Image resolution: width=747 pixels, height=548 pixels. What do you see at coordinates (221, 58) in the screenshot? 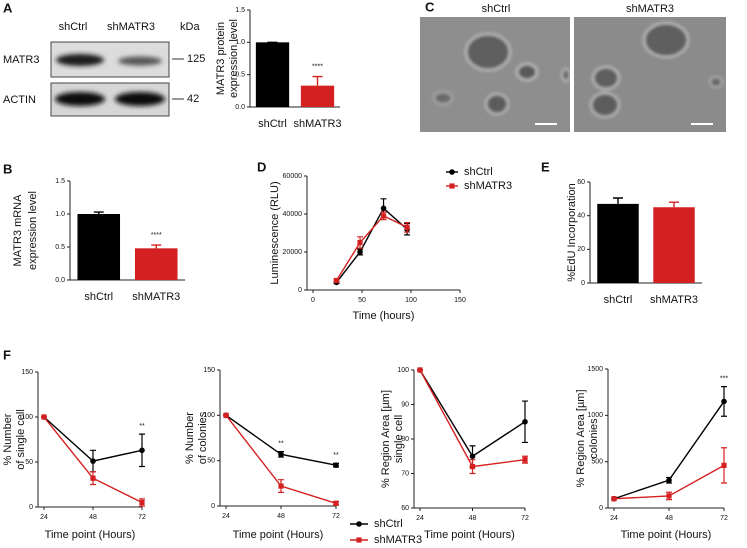
I see `y-axis-label: MATR3 protein` at bounding box center [221, 58].